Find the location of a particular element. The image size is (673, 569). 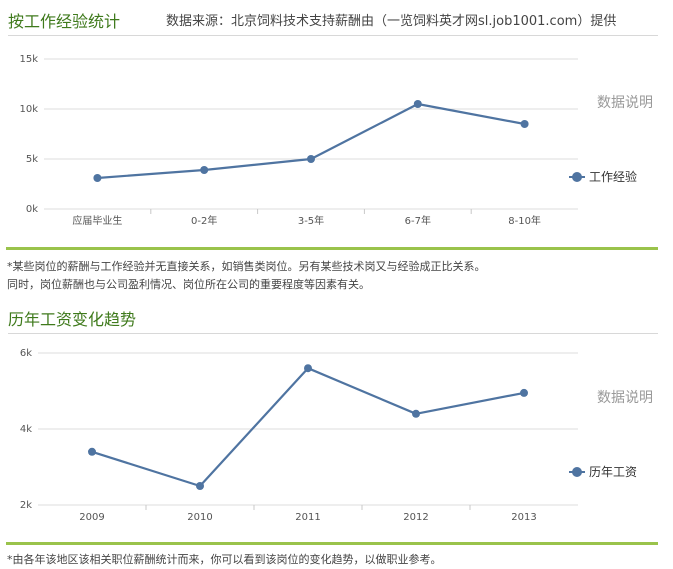

x-tick-label: 6-7年 is located at coordinates (418, 220).